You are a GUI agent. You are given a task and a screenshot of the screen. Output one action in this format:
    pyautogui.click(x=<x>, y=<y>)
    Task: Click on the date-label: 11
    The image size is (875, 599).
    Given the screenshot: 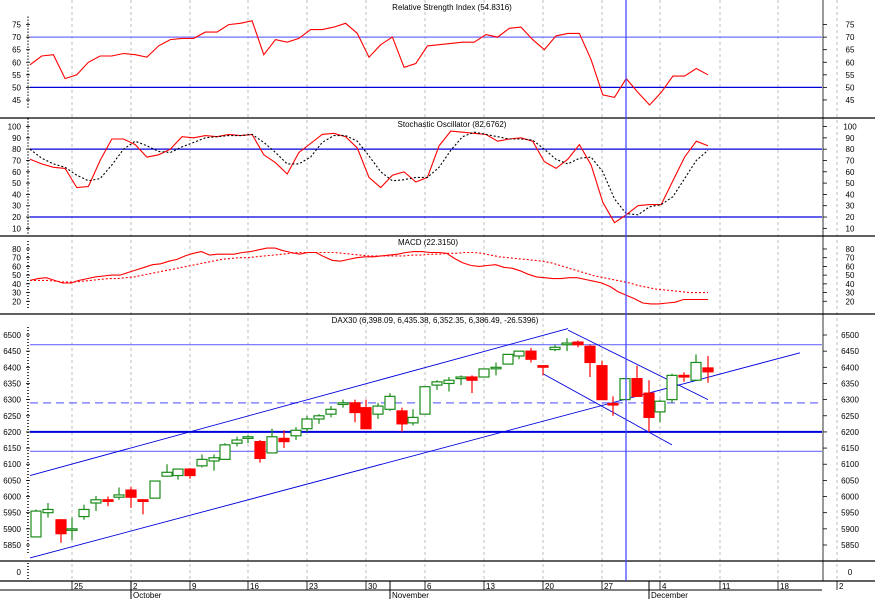 What is the action you would take?
    pyautogui.click(x=726, y=586)
    